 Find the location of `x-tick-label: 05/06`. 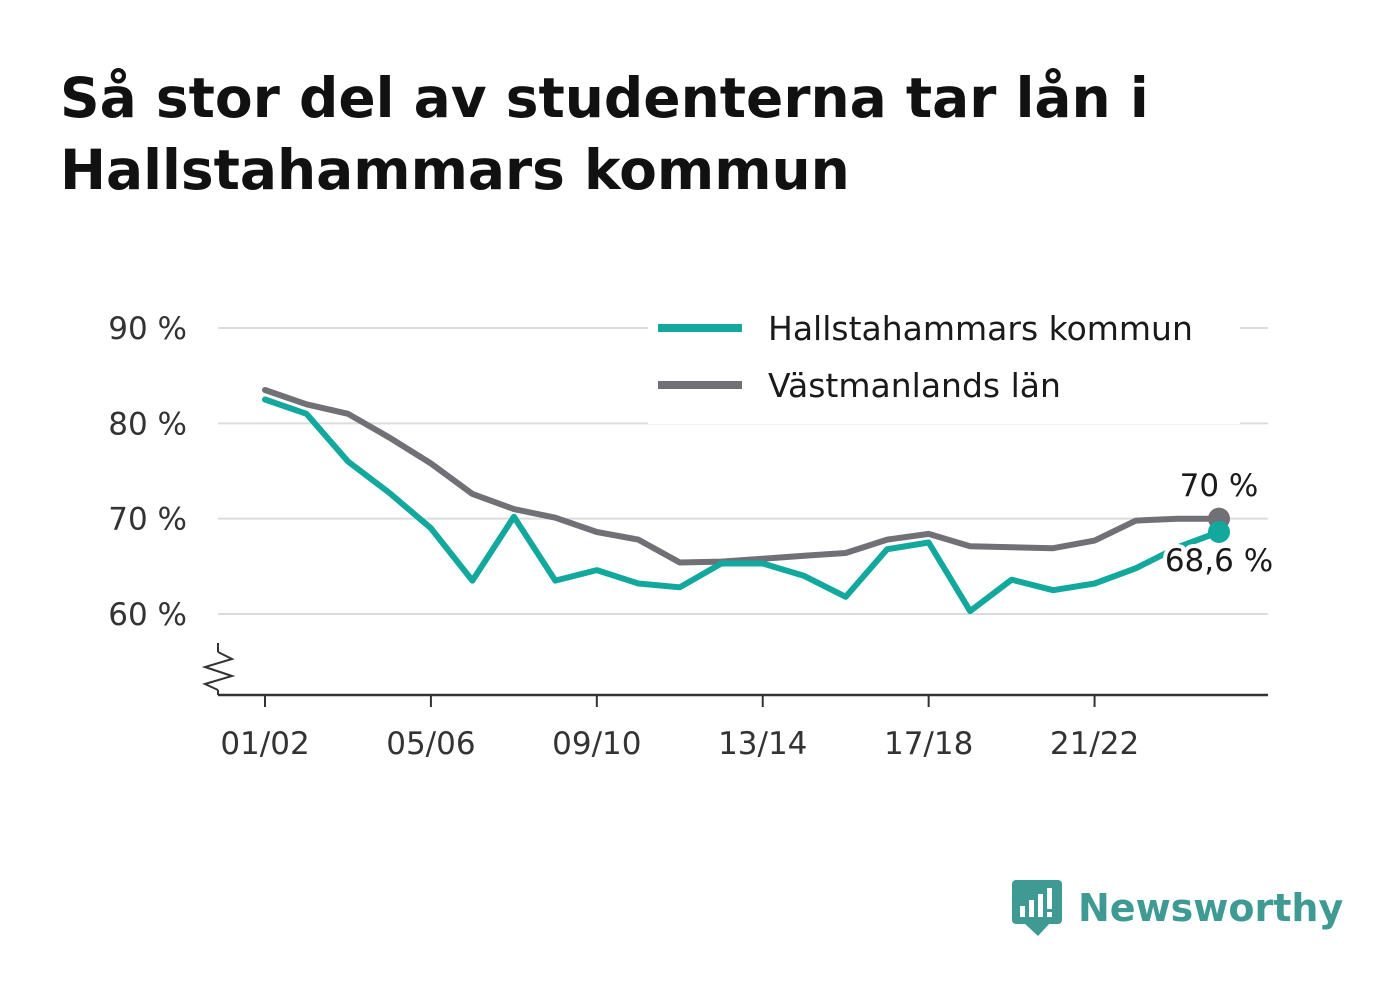

x-tick-label: 05/06 is located at coordinates (430, 744).